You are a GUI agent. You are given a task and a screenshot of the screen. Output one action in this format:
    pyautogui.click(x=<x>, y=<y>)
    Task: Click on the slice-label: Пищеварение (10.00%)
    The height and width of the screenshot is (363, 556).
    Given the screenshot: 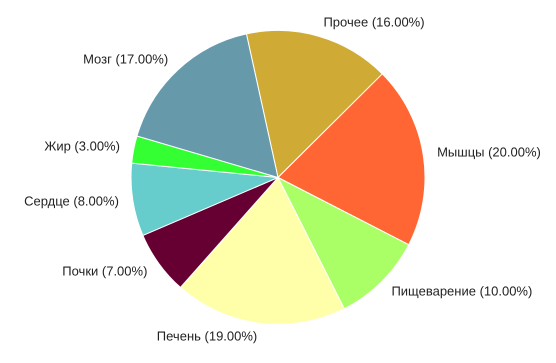 What is the action you would take?
    pyautogui.click(x=461, y=290)
    